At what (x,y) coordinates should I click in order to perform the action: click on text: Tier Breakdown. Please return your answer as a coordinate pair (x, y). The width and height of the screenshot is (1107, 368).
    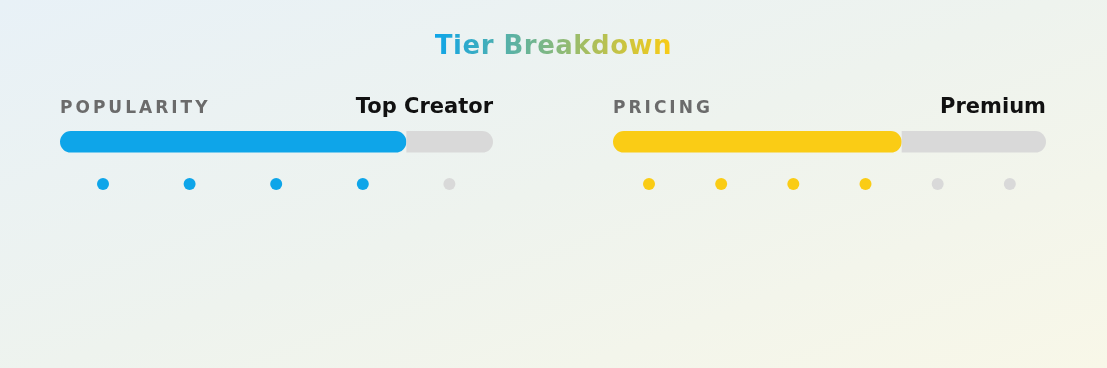
    Looking at the image, I should click on (553, 45).